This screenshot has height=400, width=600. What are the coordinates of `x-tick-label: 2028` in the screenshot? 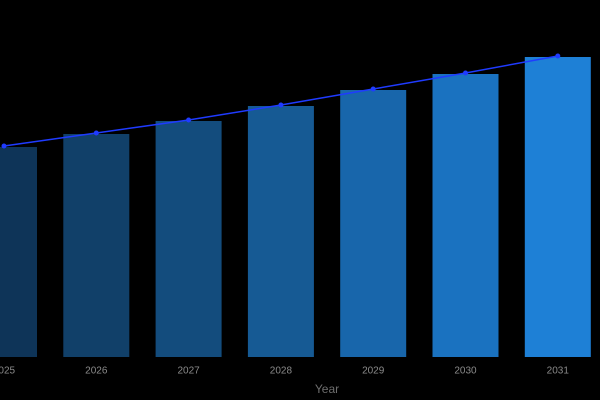 It's located at (281, 371).